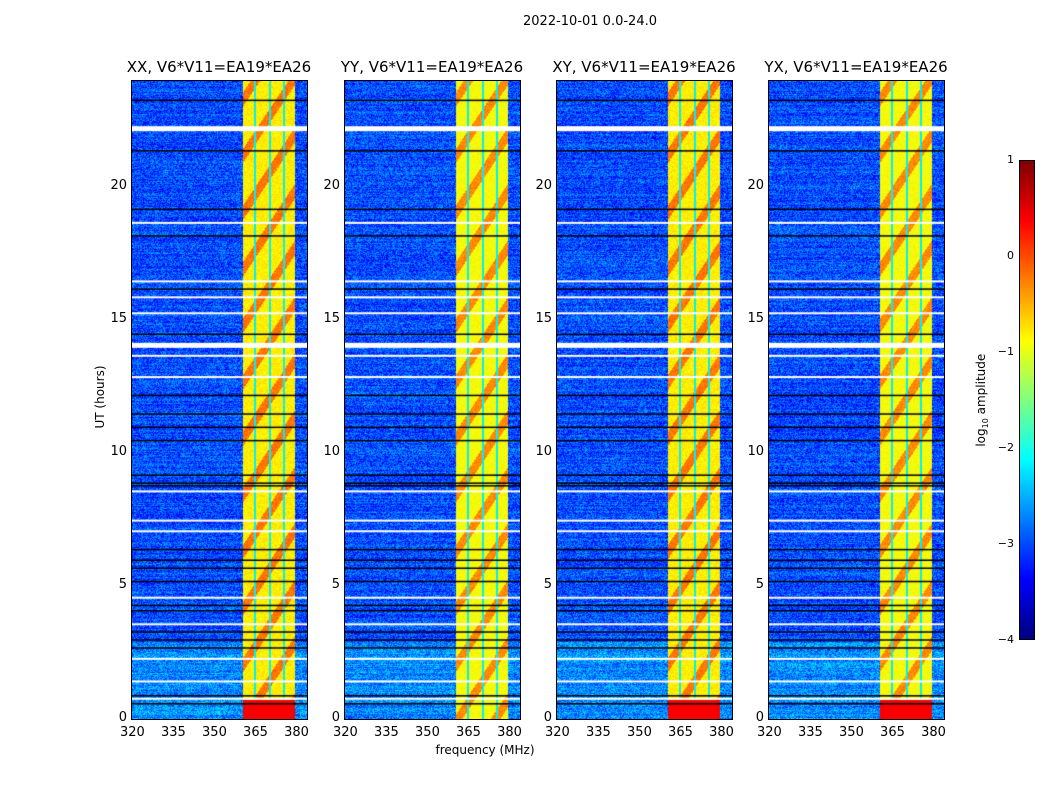 The width and height of the screenshot is (1050, 800). I want to click on panel-title: YY, V6*V11=EA19*EA26, so click(432, 67).